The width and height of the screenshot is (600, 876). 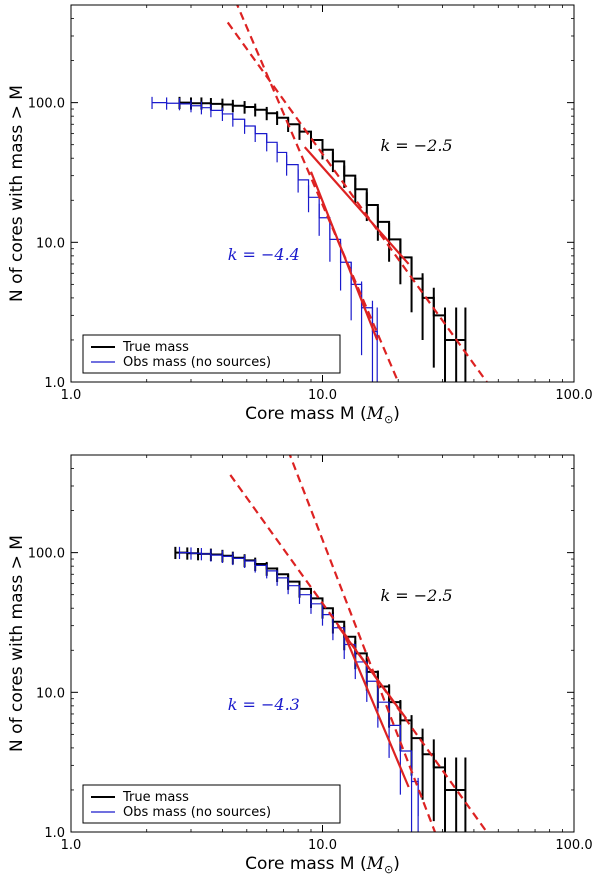 I want to click on chart-1-xlabel: Core mass M (M⊙), so click(x=322, y=865).